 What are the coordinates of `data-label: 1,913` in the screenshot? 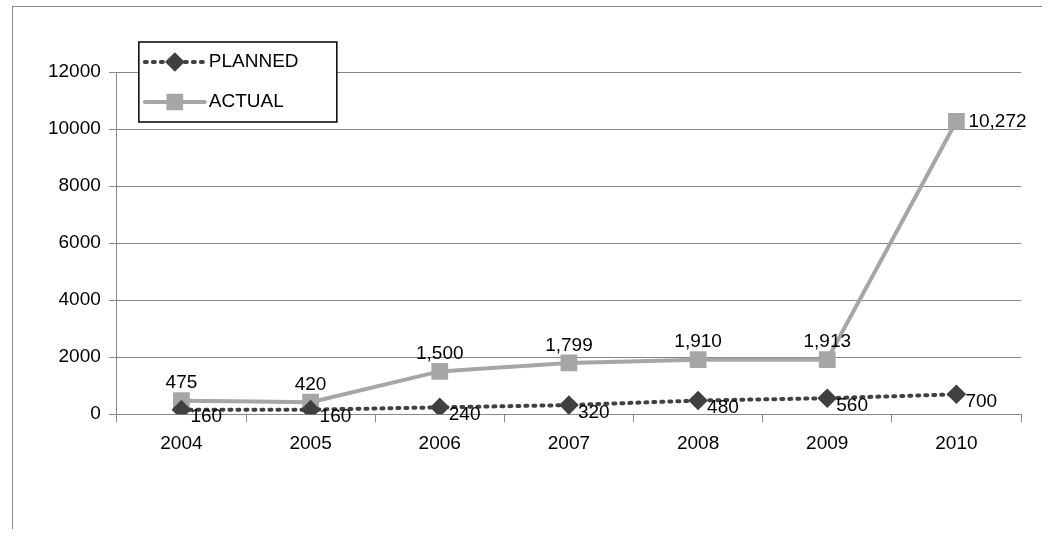 It's located at (827, 341).